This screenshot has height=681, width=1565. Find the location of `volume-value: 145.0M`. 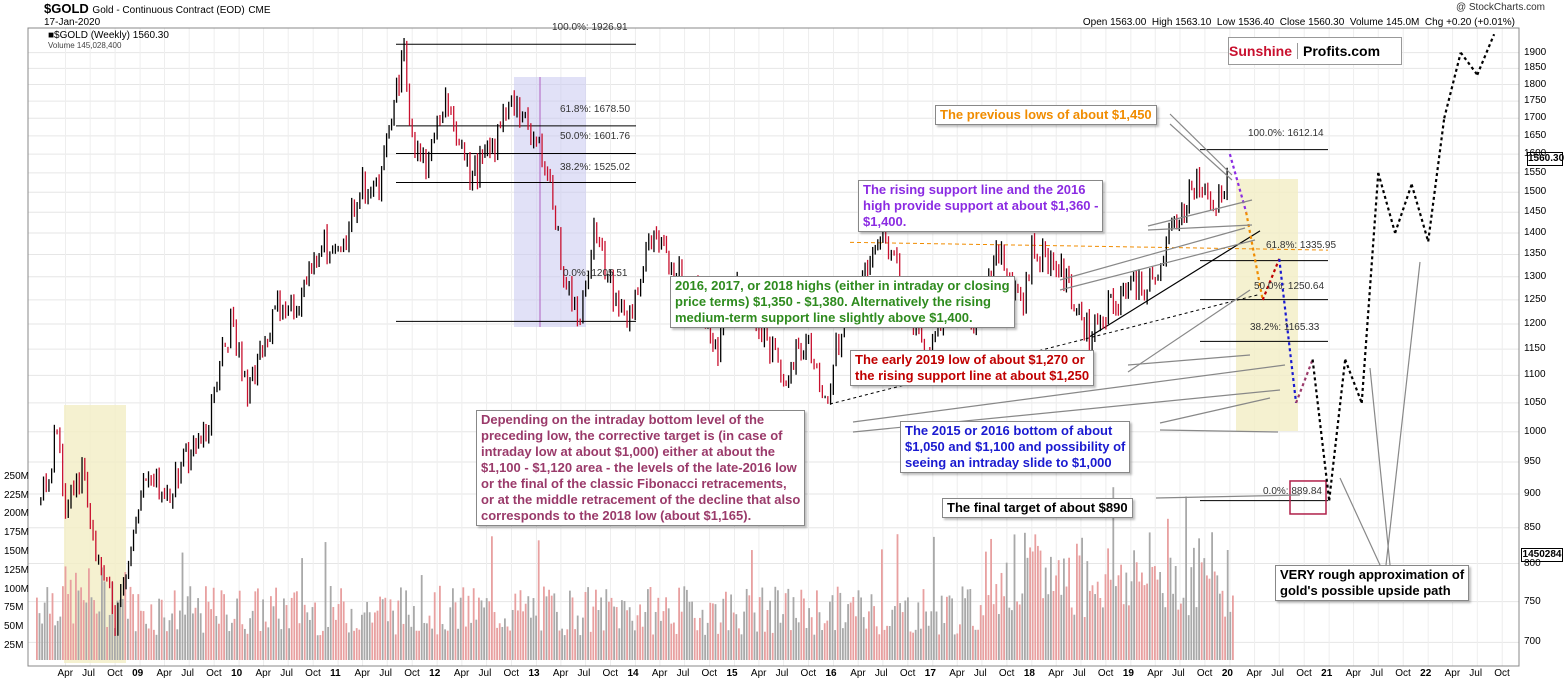

volume-value: 145.0M is located at coordinates (1403, 22).